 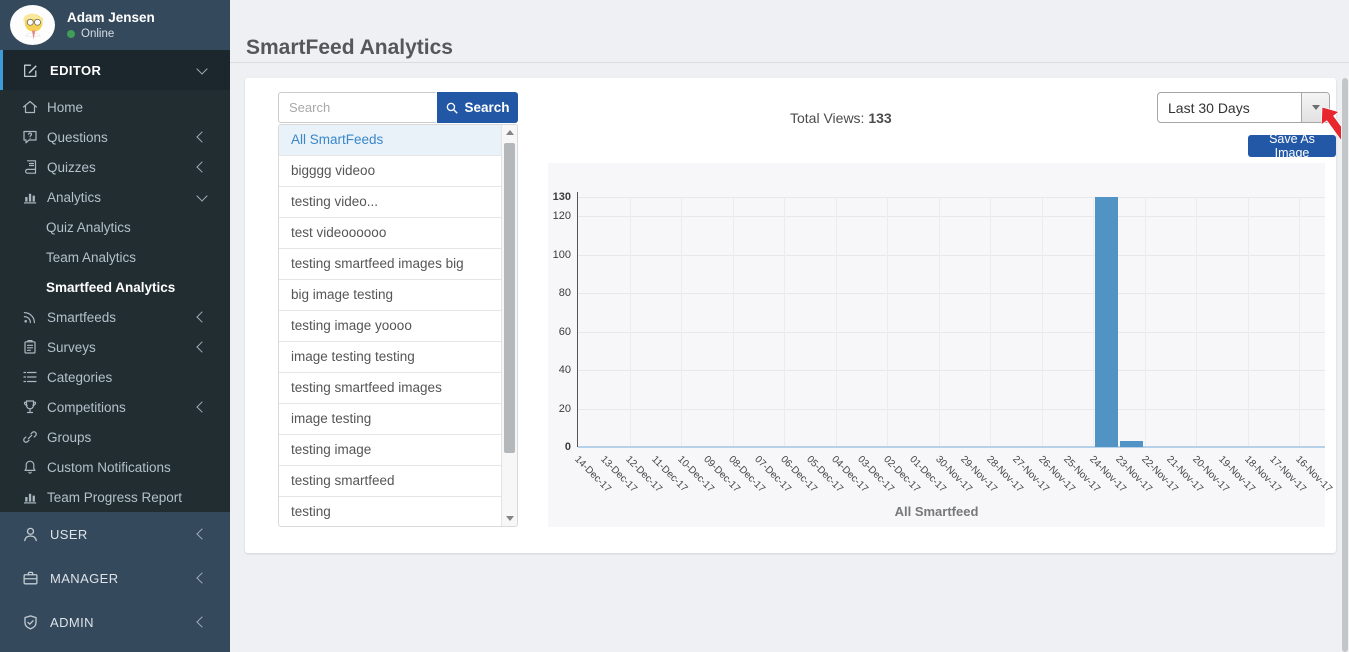 What do you see at coordinates (390, 481) in the screenshot?
I see `smartfeed-list-item: testing smartfeed` at bounding box center [390, 481].